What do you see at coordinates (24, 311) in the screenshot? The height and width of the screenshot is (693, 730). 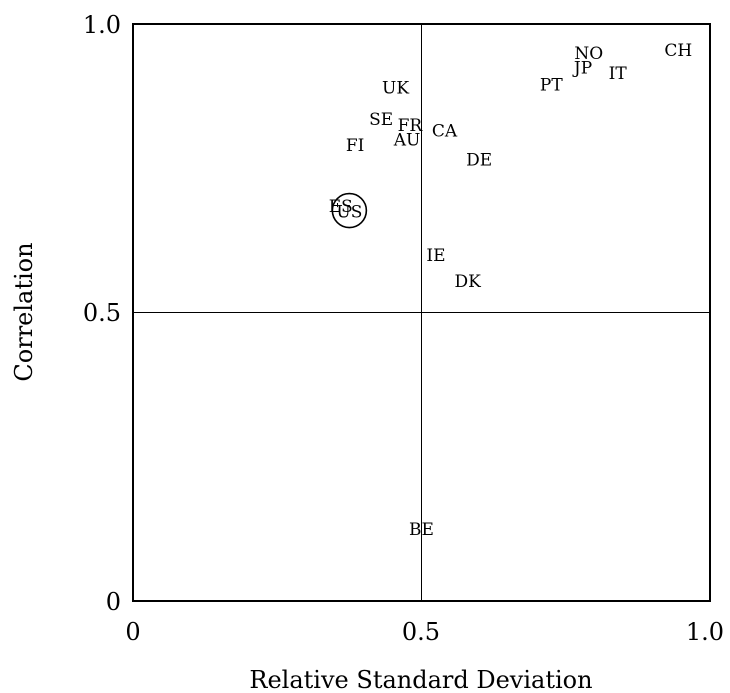 I see `y-axis-label: Correlation` at bounding box center [24, 311].